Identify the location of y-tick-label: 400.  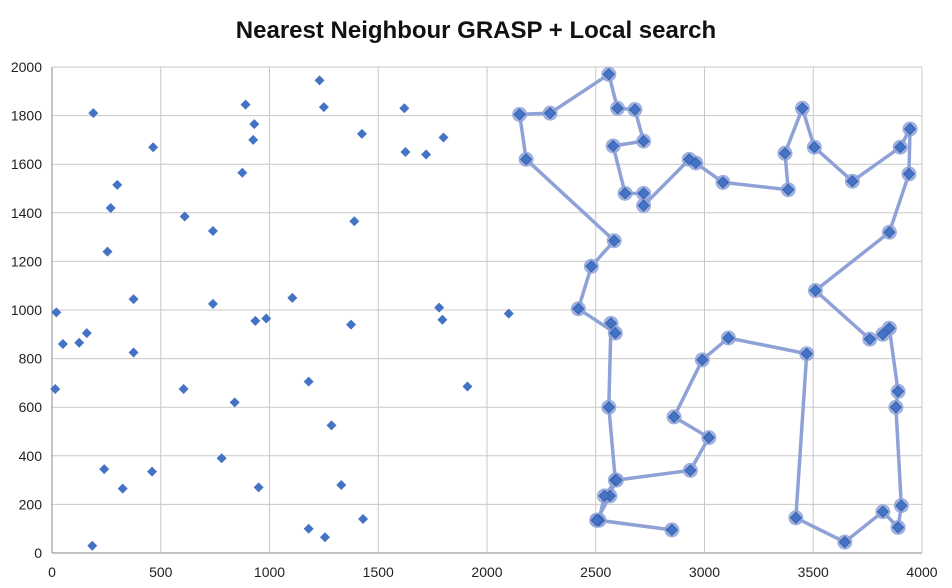
(31, 456).